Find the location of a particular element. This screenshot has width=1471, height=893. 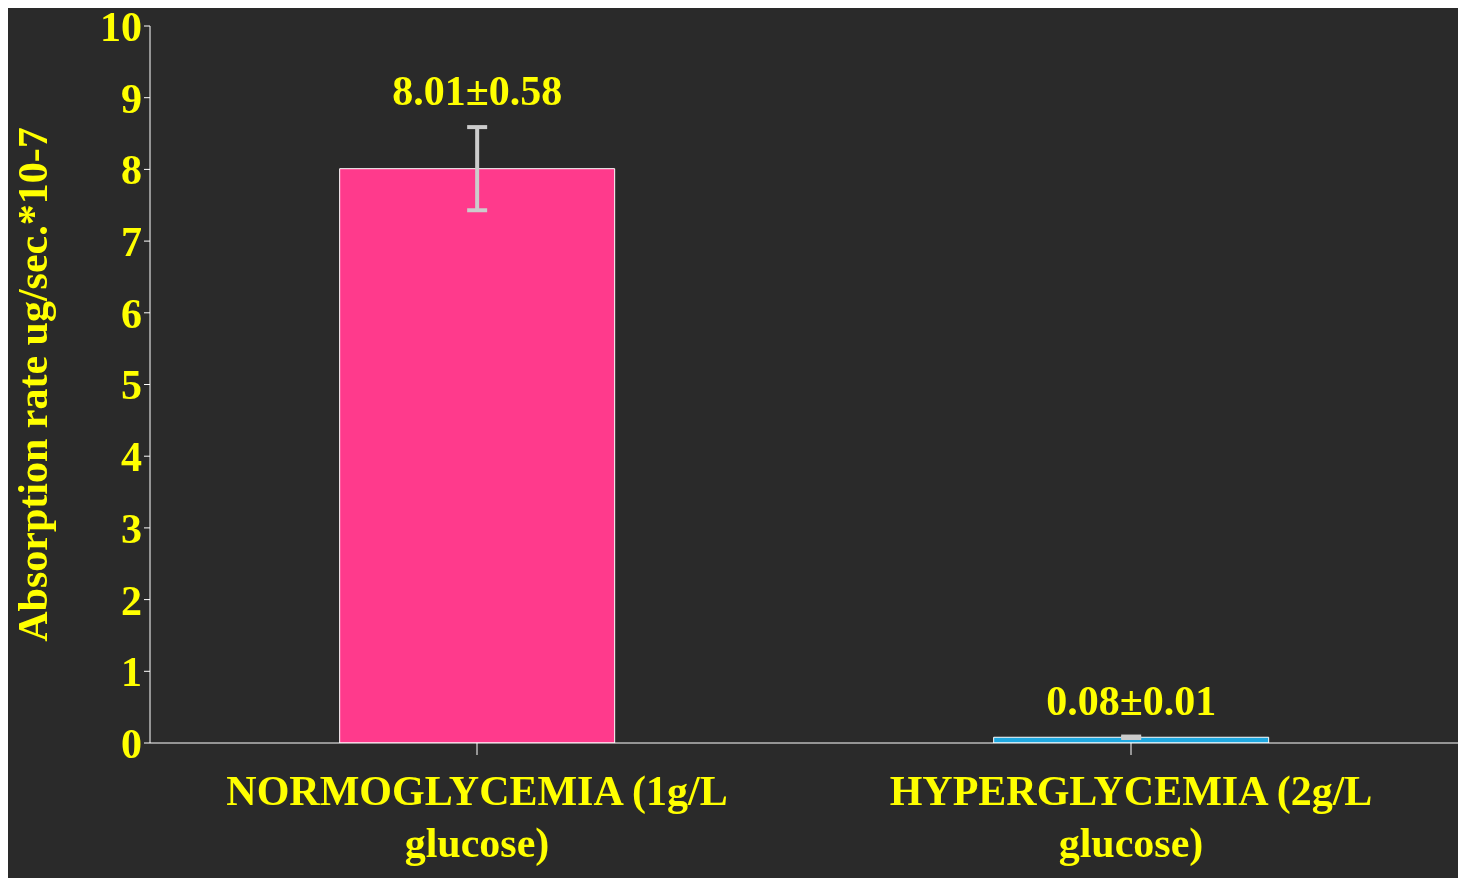

data-label: 0.08±0.01 is located at coordinates (1131, 700).